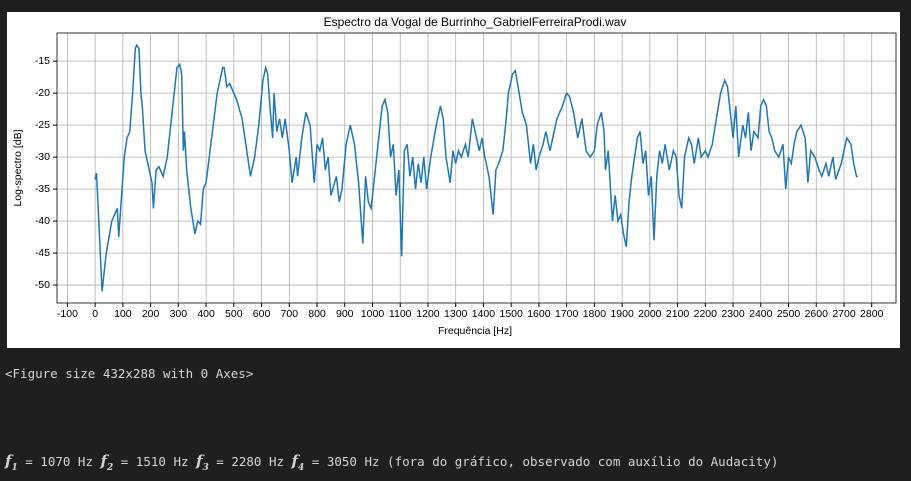 The height and width of the screenshot is (481, 911). I want to click on y-tick-label: -40, so click(42, 221).